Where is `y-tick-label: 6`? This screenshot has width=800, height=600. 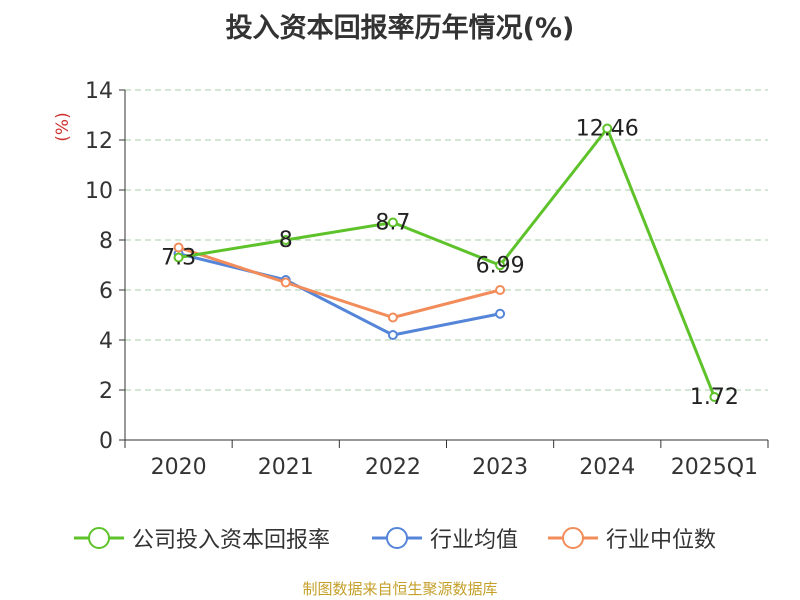 y-tick-label: 6 is located at coordinates (106, 291).